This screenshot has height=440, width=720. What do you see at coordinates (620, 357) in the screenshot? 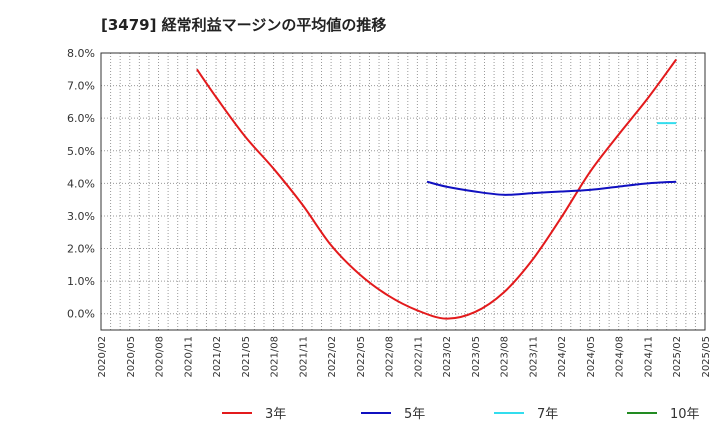
I see `x-tick-label: 2024/08` at bounding box center [620, 357].